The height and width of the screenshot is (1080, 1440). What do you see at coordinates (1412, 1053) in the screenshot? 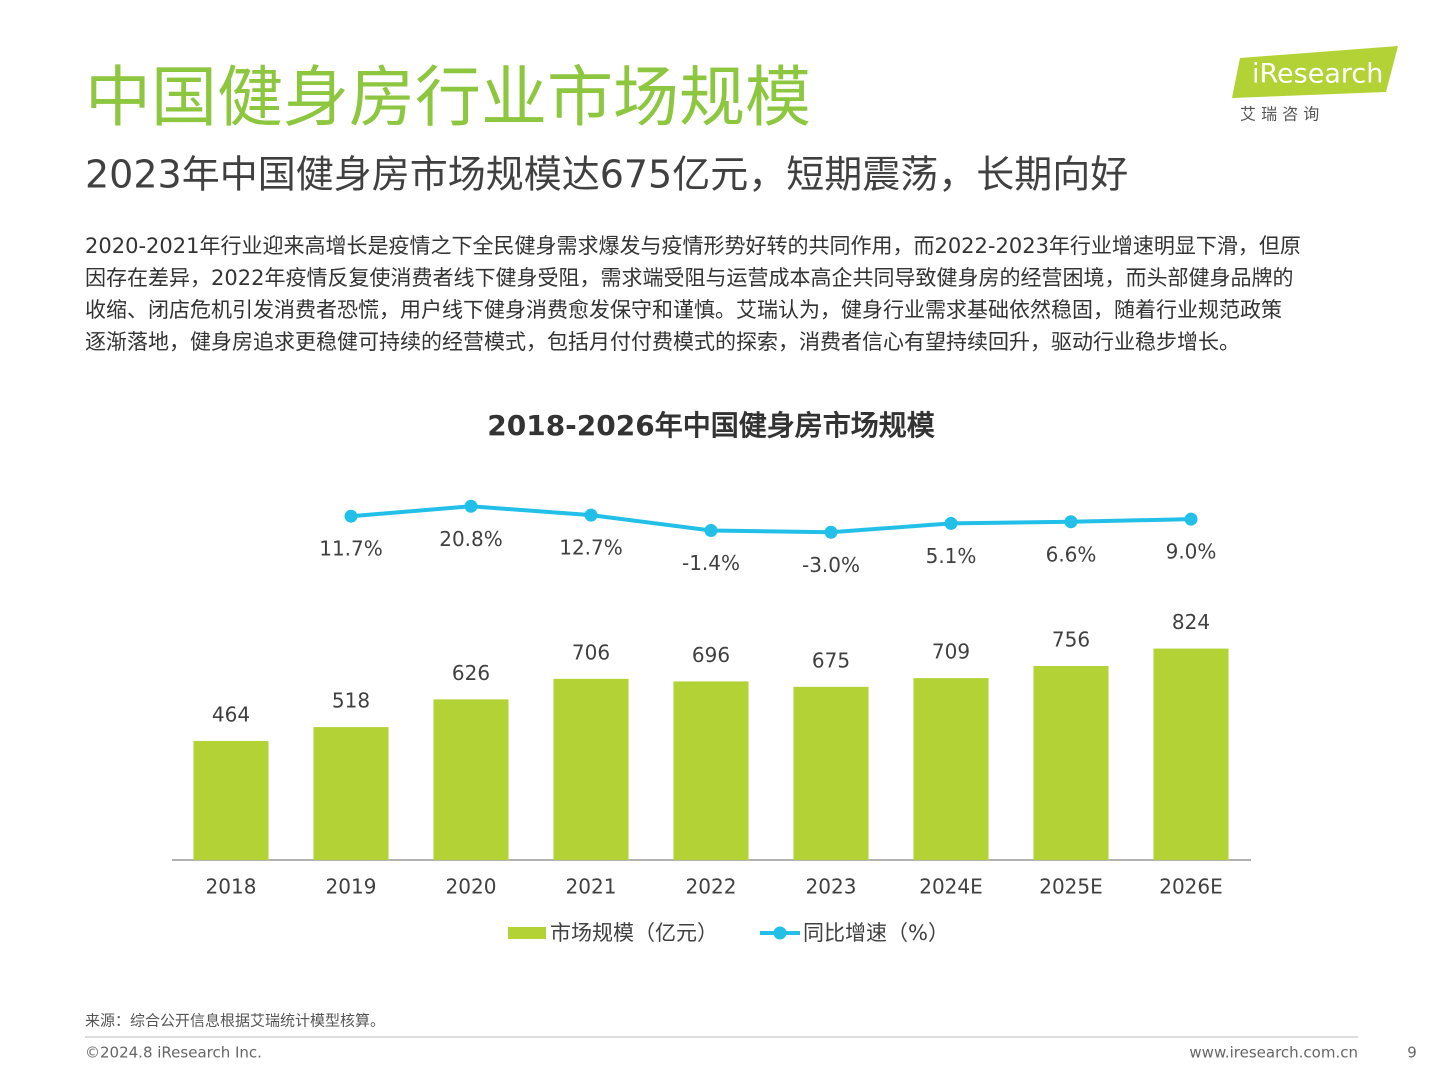
I see `page-number: 9` at bounding box center [1412, 1053].